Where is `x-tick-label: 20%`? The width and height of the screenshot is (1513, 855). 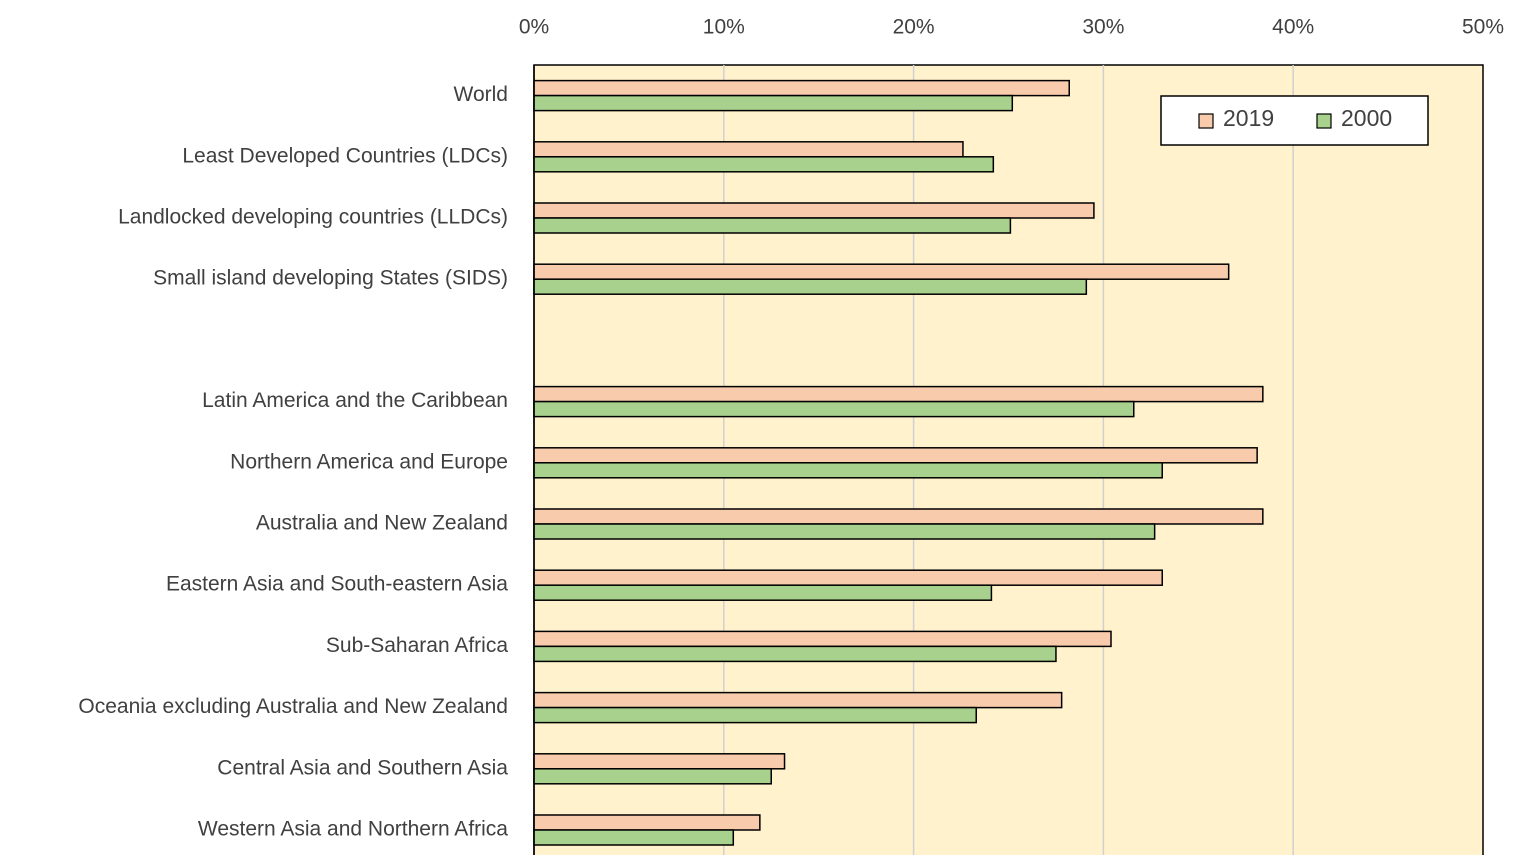 x-tick-label: 20% is located at coordinates (914, 27).